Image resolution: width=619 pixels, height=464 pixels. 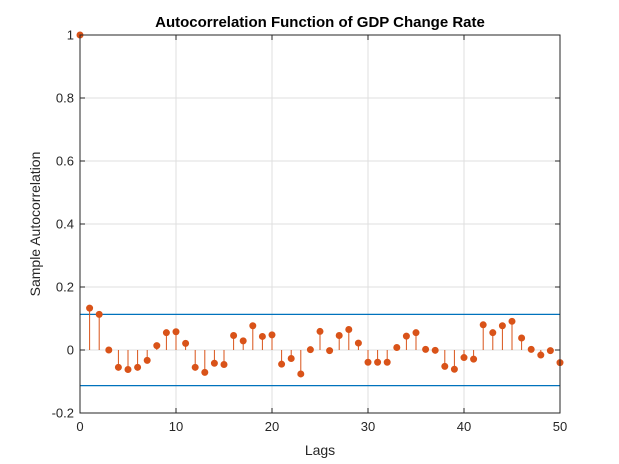 I want to click on x-axis-label: Lags, so click(x=320, y=450).